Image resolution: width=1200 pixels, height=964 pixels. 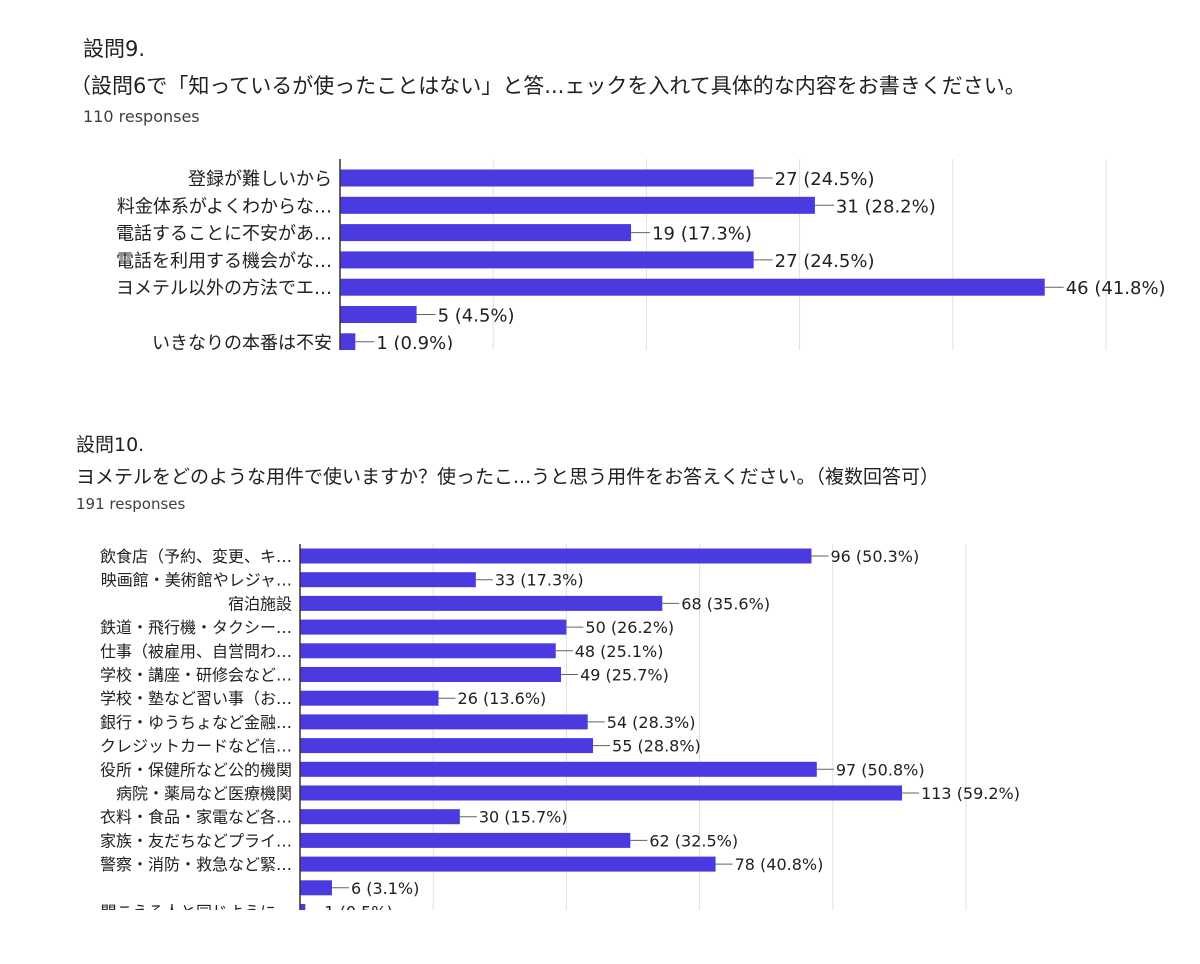 What do you see at coordinates (886, 206) in the screenshot?
I see `data-label: 31 (28.2%)` at bounding box center [886, 206].